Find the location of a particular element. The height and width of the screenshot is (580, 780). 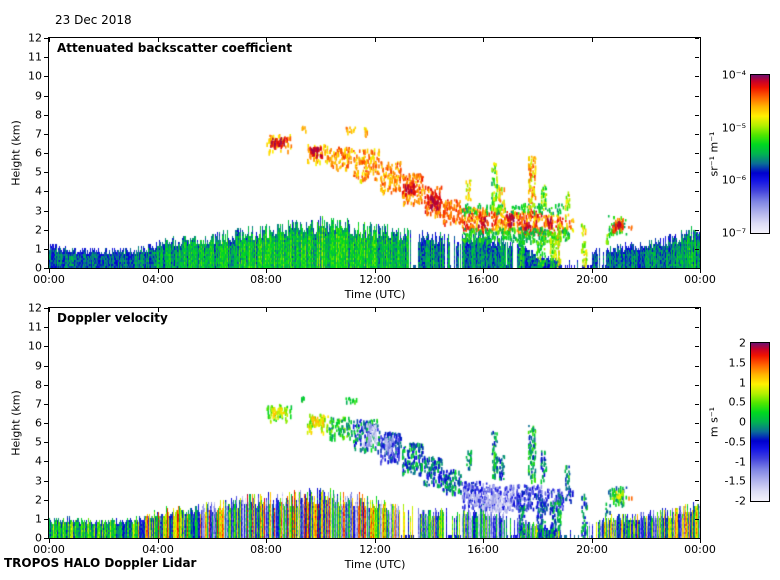

colorbar-tick-label: -1 is located at coordinates (740, 462).